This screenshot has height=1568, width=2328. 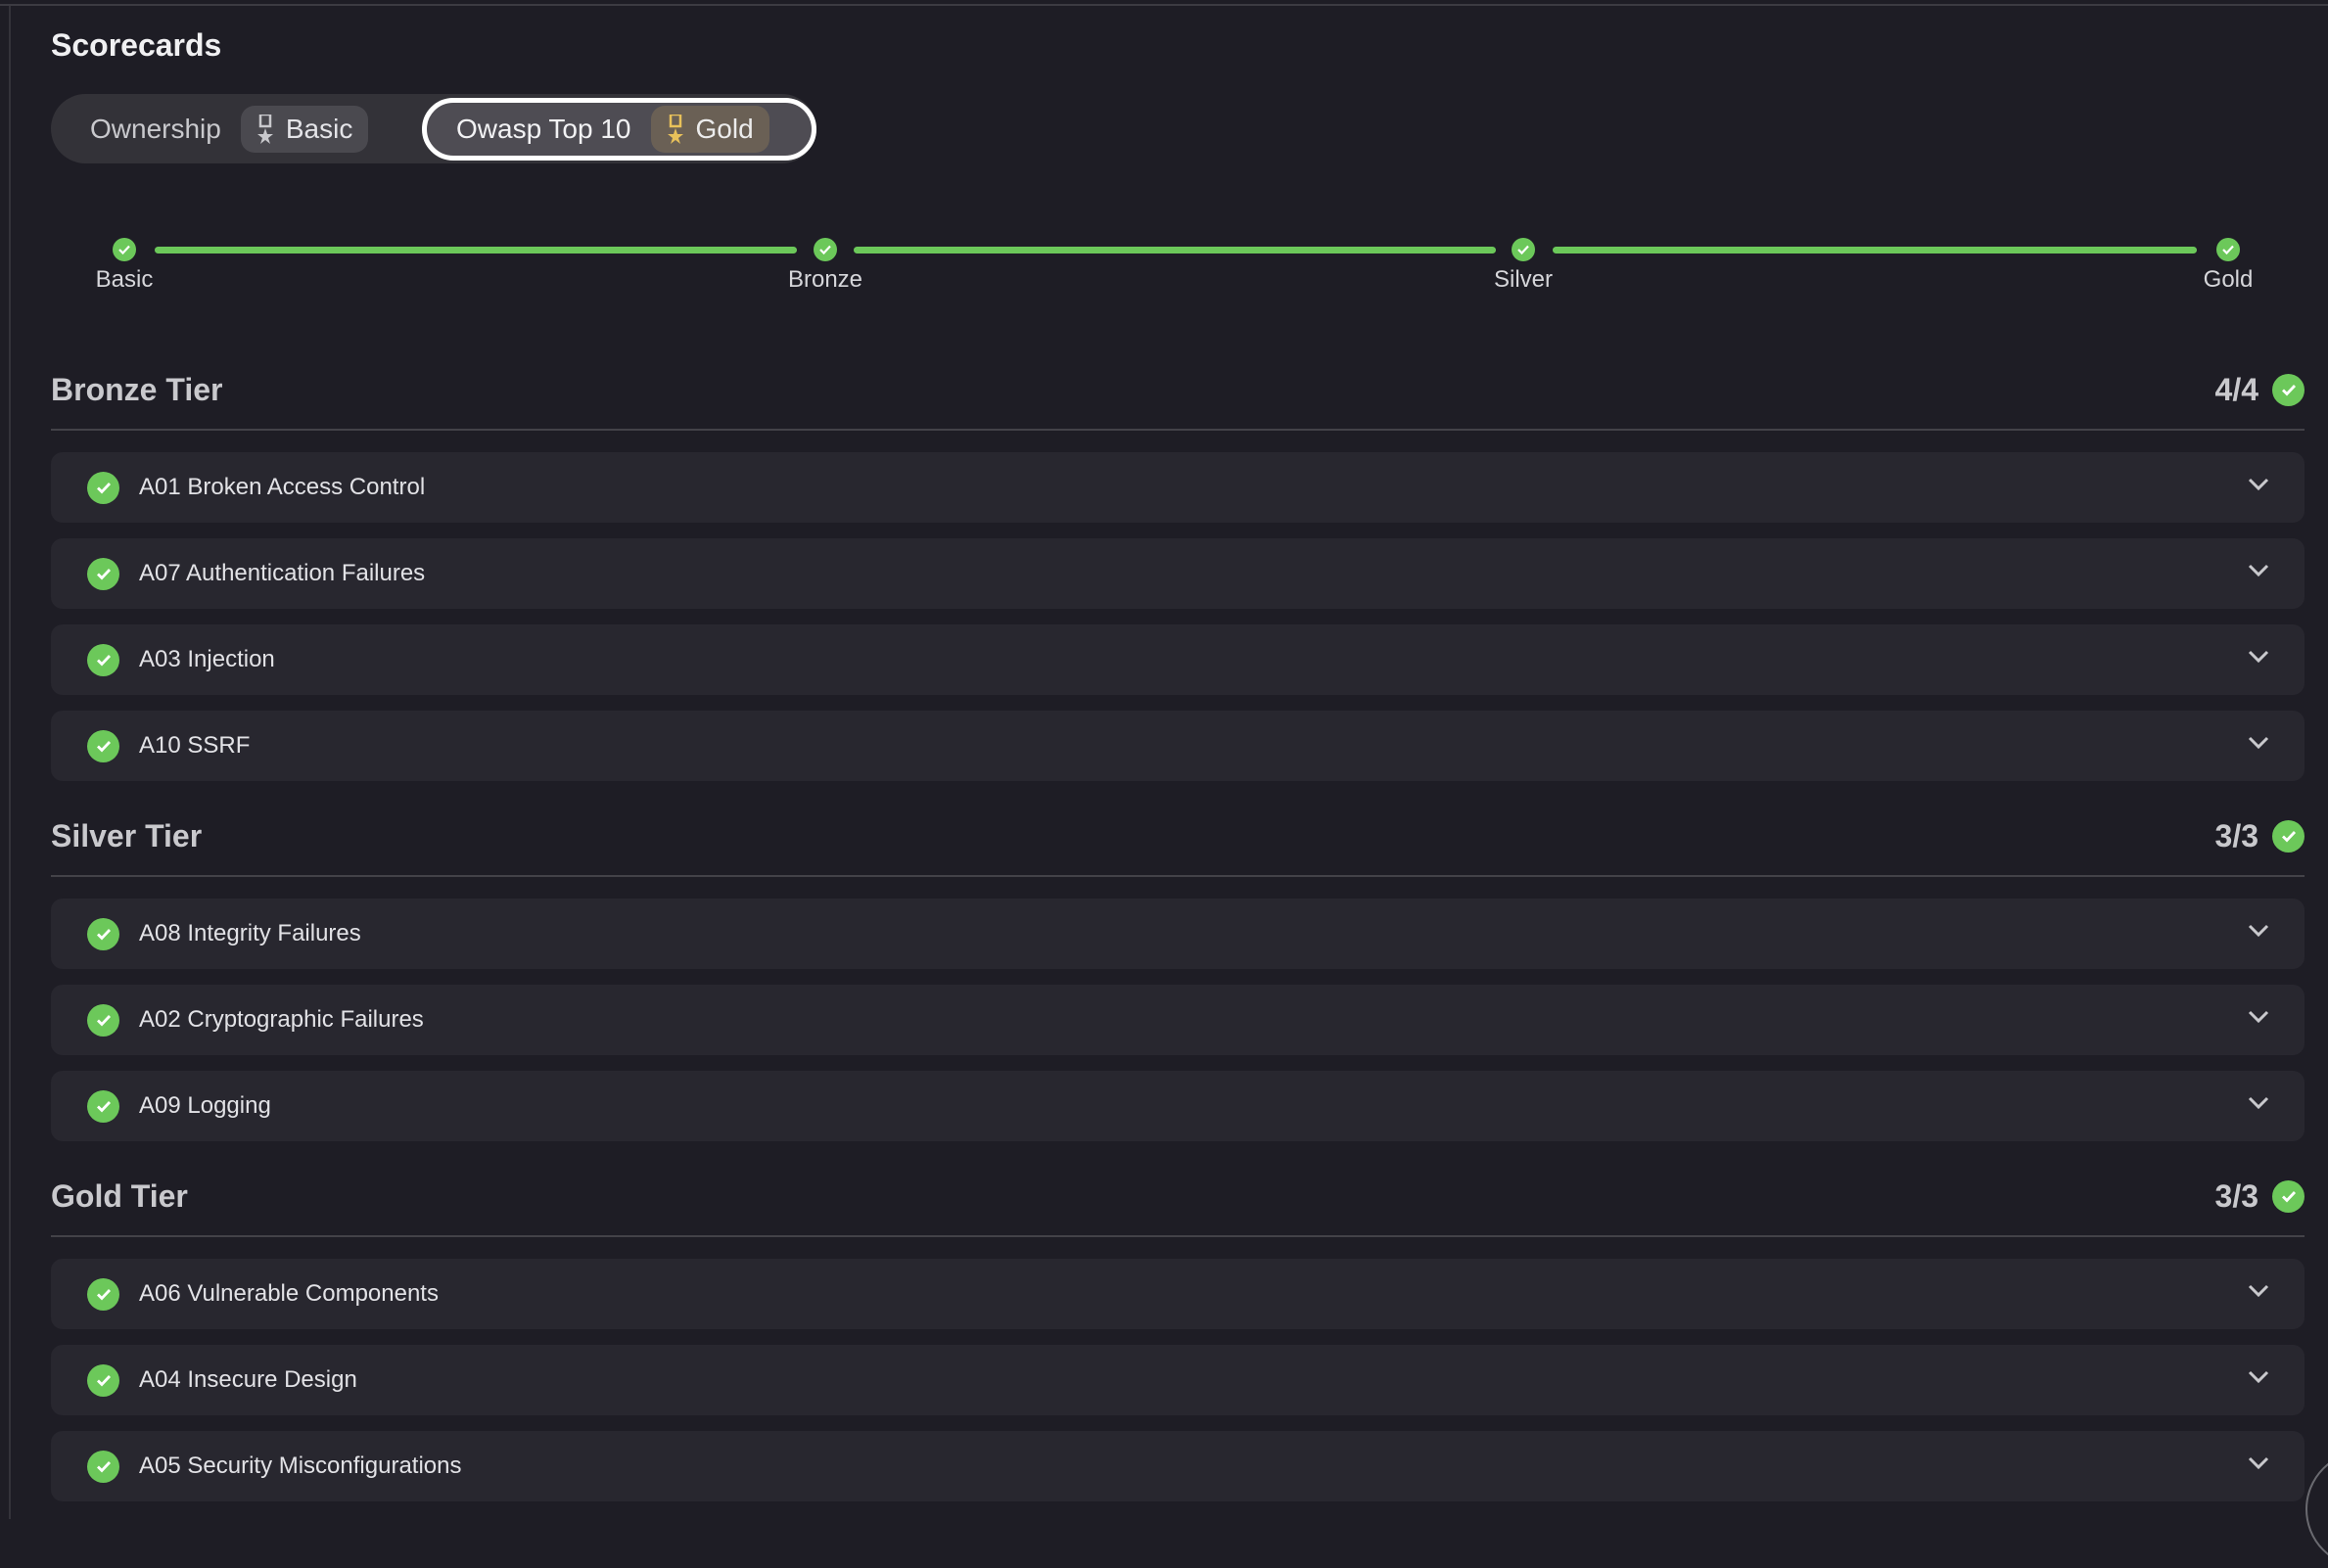 I want to click on progress-label-basic: Basic, so click(x=124, y=279).